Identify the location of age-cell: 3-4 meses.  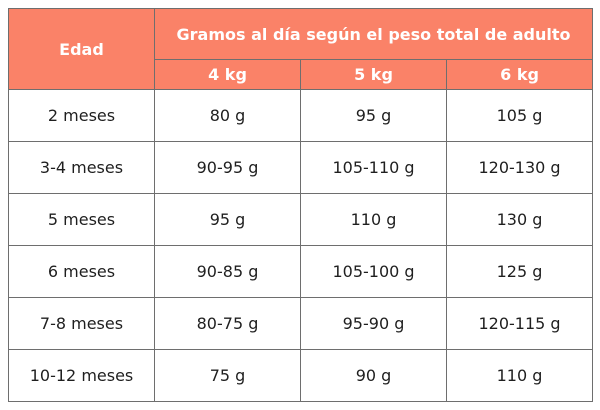
(81, 167).